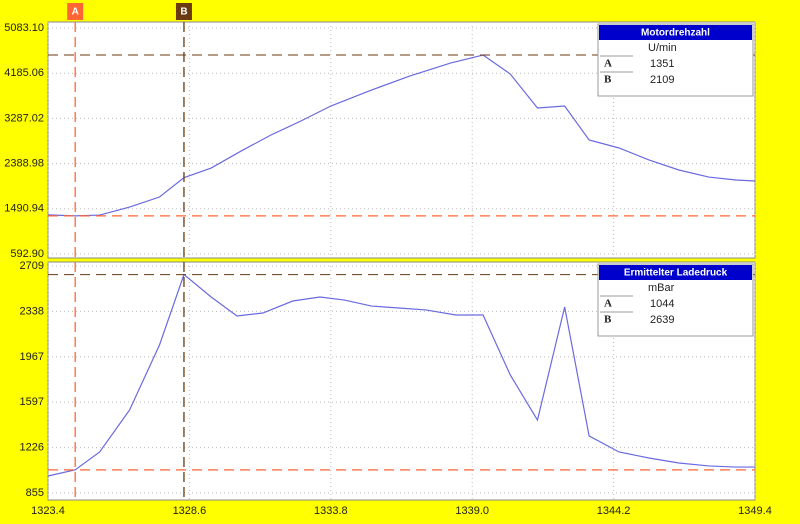  Describe the element at coordinates (32, 266) in the screenshot. I see `y-tick-label: 2709` at that location.